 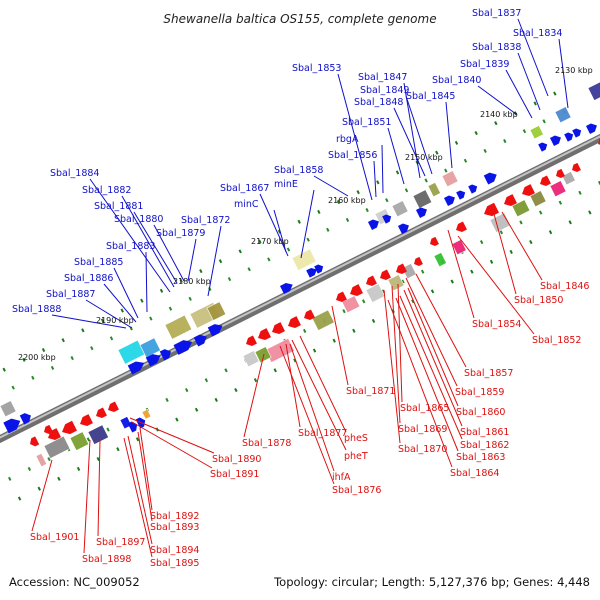 I want to click on forward-gene-label: minC, so click(x=246, y=204).